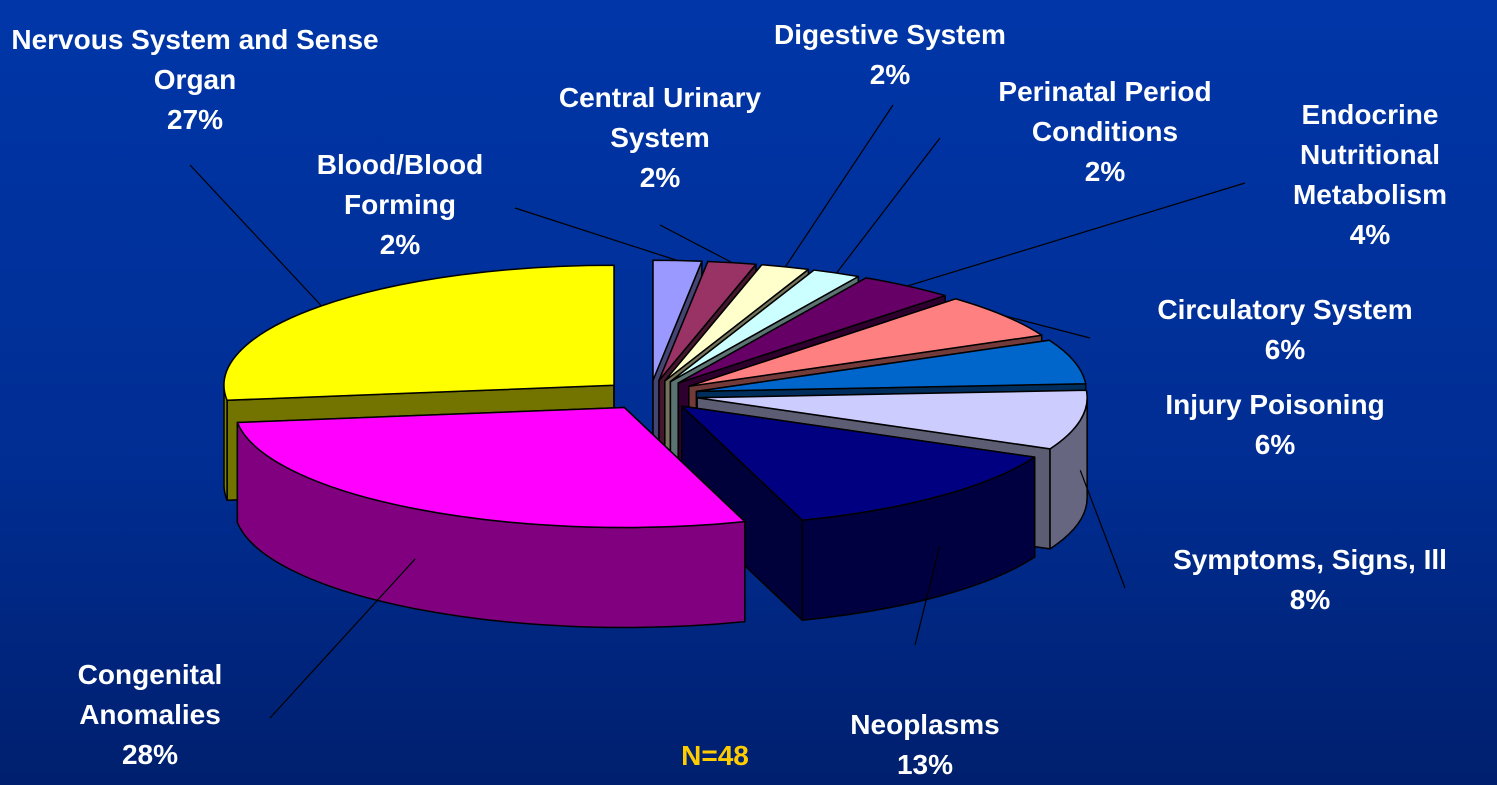 Image resolution: width=1497 pixels, height=785 pixels. I want to click on data-label: Congenital Anomalies 28%, so click(150, 715).